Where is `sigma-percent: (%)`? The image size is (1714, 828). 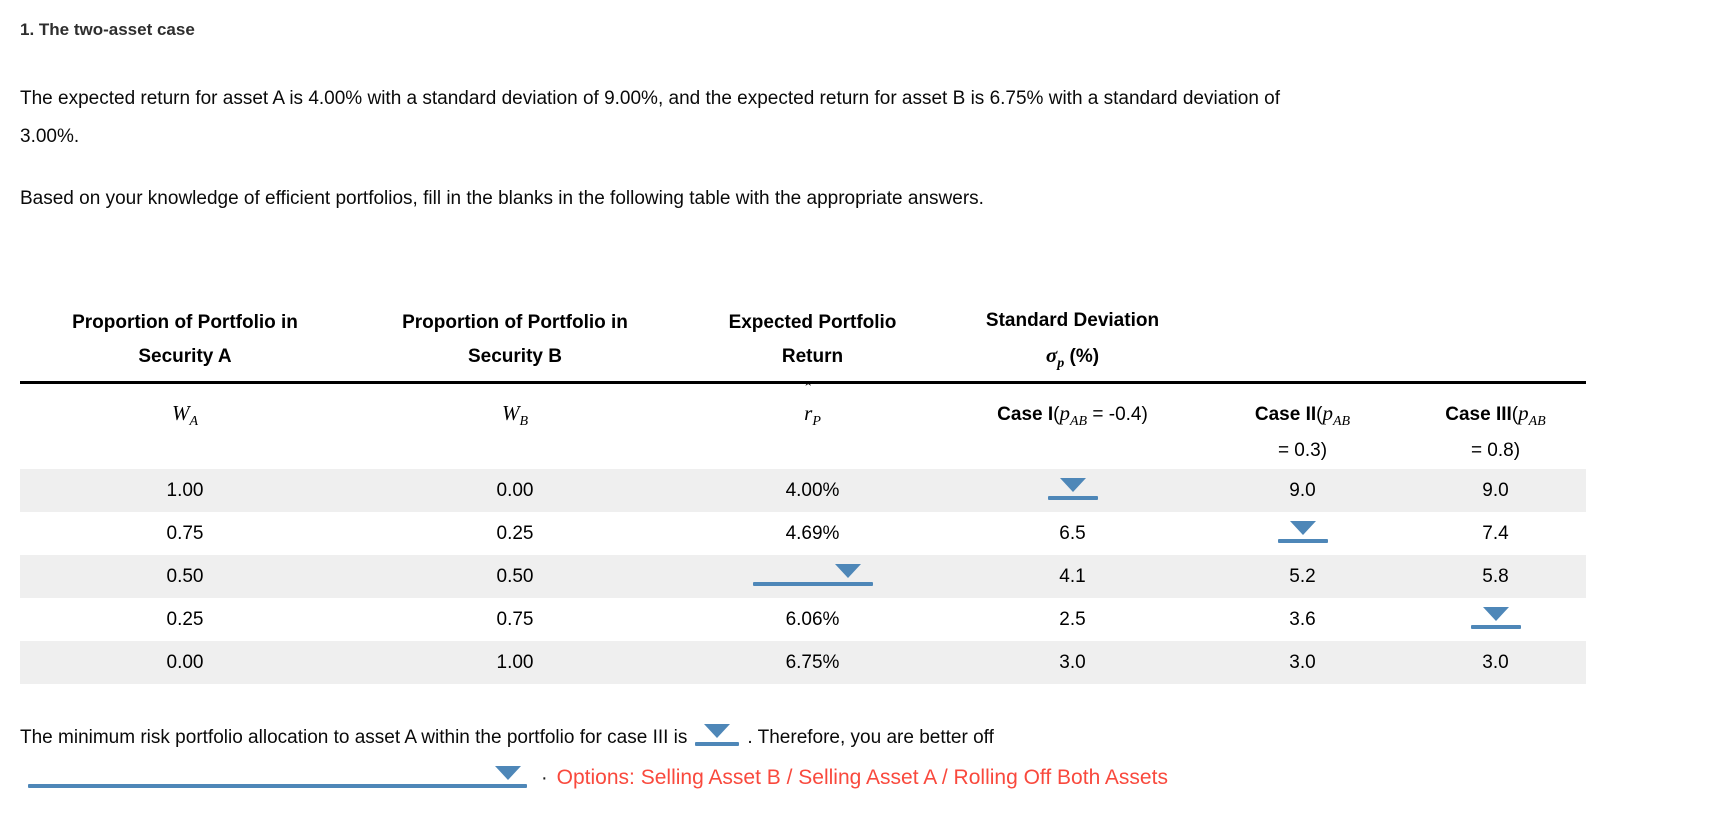
sigma-percent: (%) is located at coordinates (1082, 356).